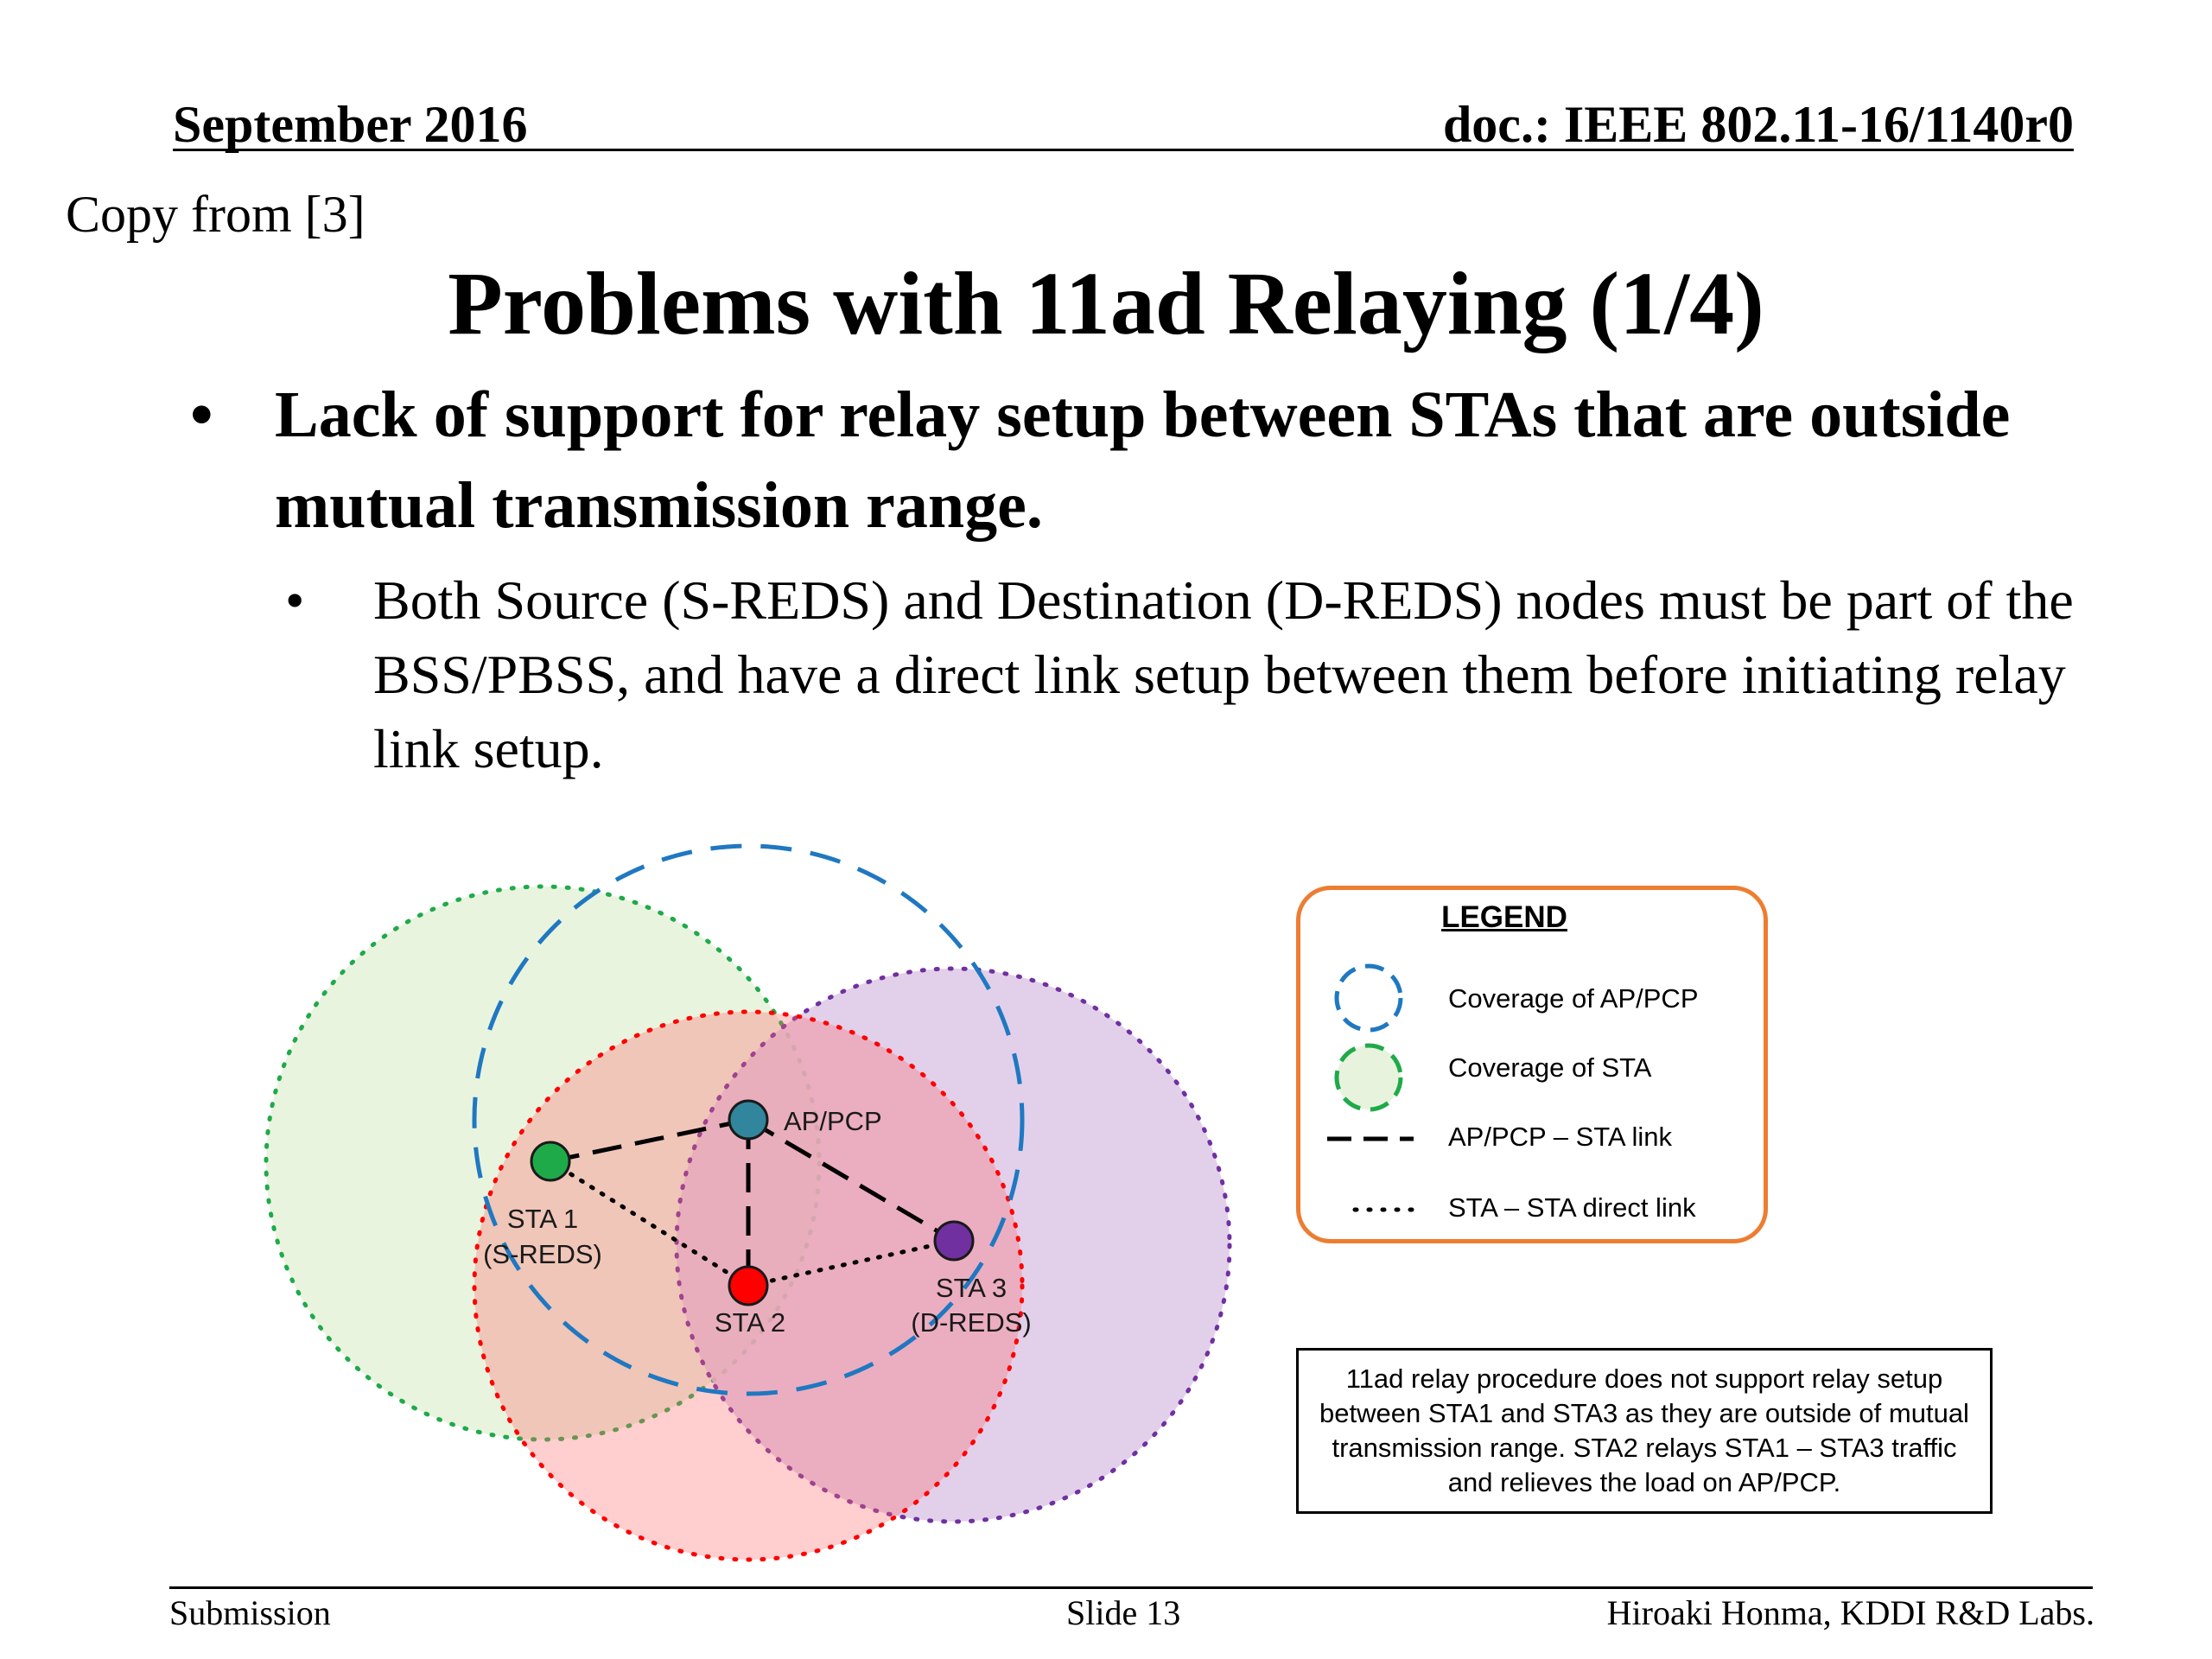 This screenshot has width=2212, height=1659. What do you see at coordinates (1560, 1137) in the screenshot?
I see `legend-item-ap-sta-link: AP/PCP – STA link` at bounding box center [1560, 1137].